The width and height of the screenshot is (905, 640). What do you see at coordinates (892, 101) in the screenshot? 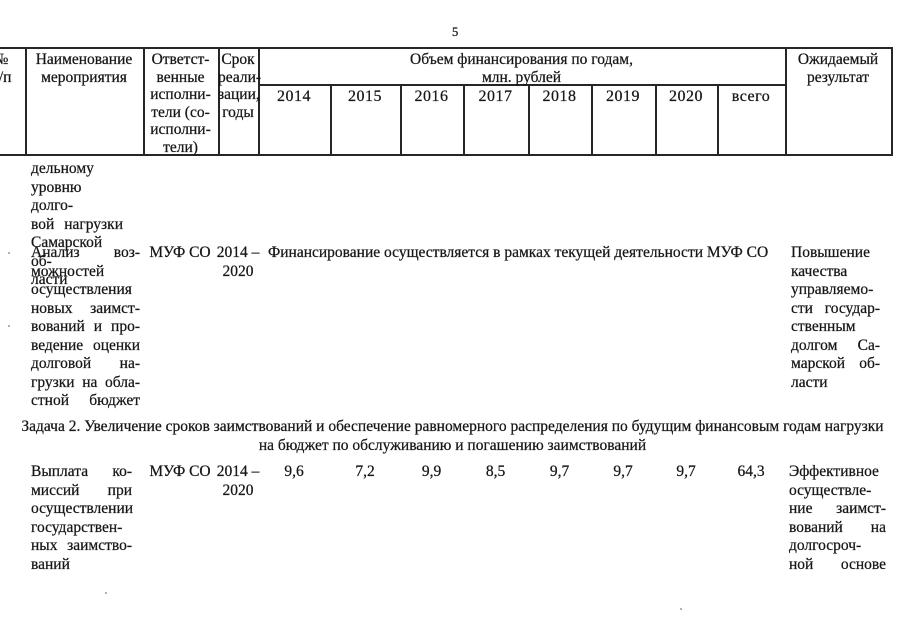
I see `grid-vline-right-edge` at bounding box center [892, 101].